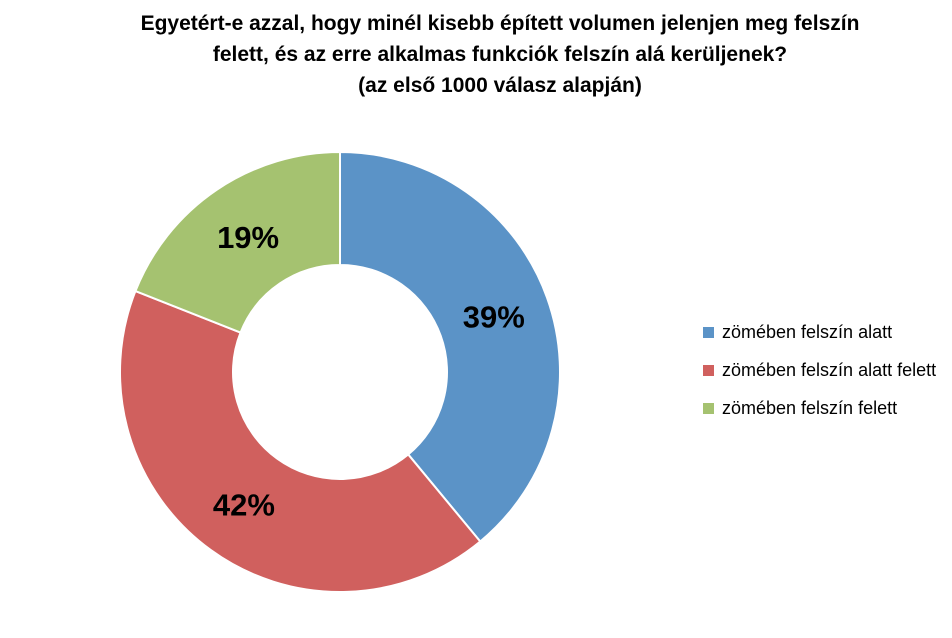  I want to click on legend-item: zömében felszín felett, so click(819, 408).